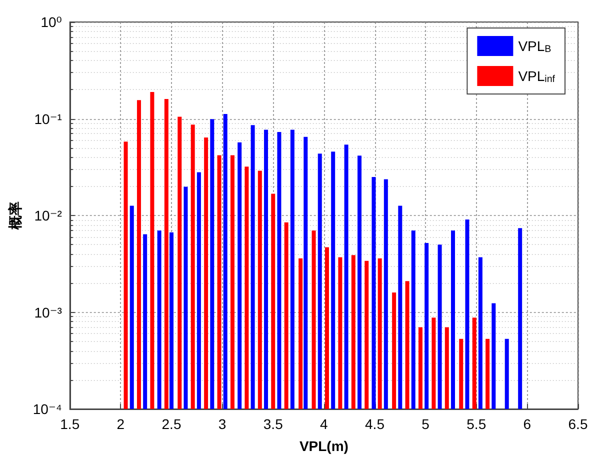  Describe the element at coordinates (48, 216) in the screenshot. I see `y-tick-label: 10⁻²` at that location.